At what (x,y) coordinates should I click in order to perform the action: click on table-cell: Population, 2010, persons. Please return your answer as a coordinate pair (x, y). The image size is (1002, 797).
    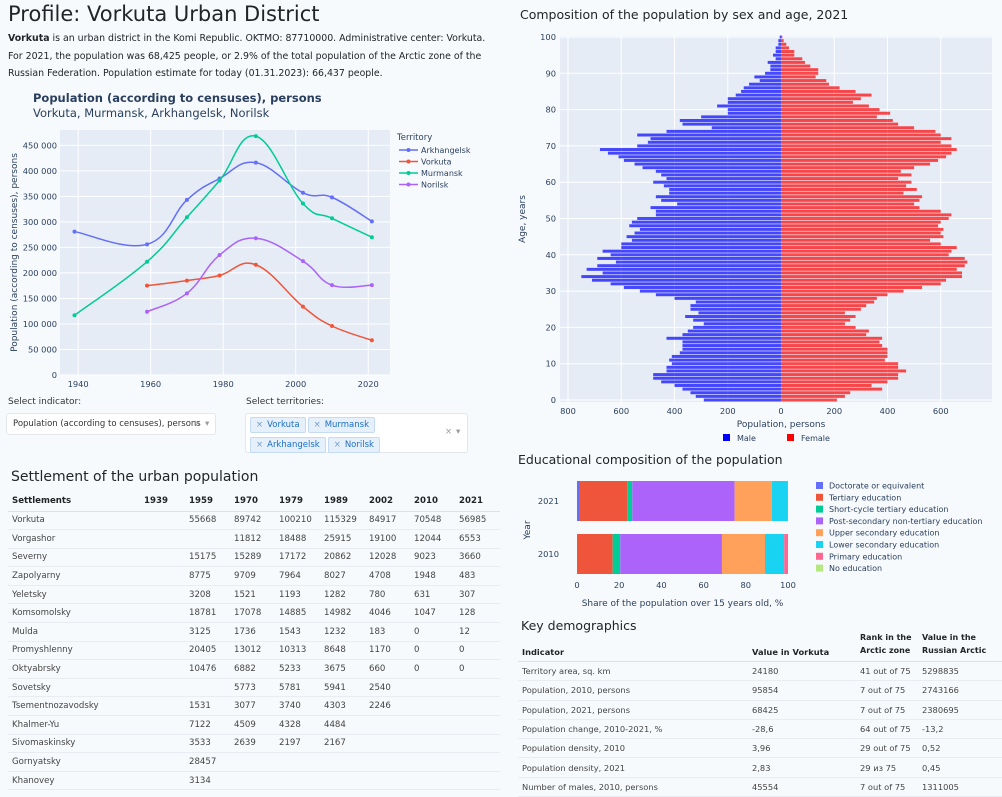
    Looking at the image, I should click on (576, 690).